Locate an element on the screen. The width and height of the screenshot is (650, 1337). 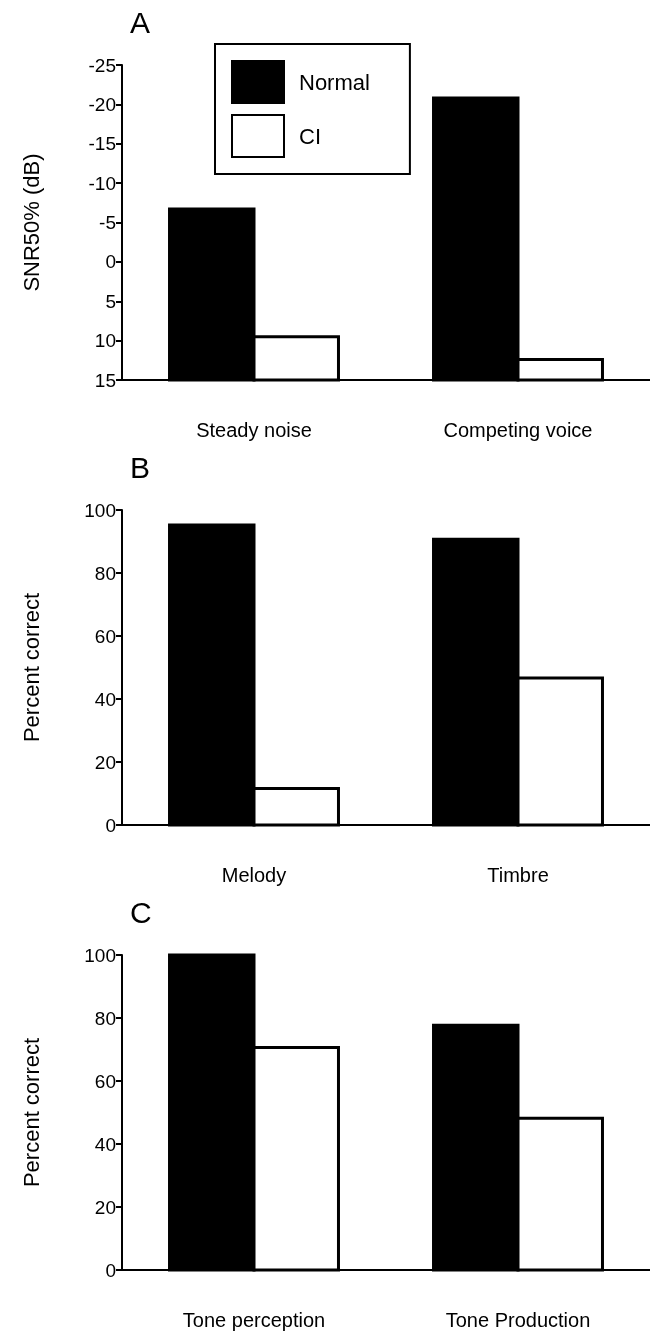
chart-title: B is located at coordinates (140, 467).